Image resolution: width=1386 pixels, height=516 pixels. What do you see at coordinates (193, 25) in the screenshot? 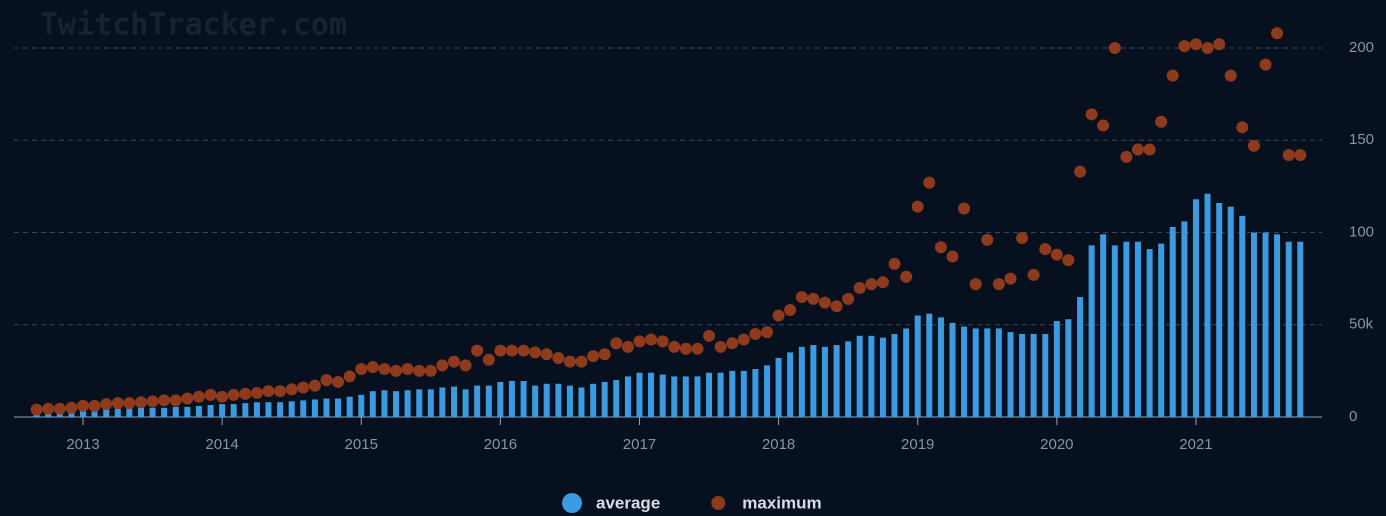
I see `watermark: TwitchTracker.com` at bounding box center [193, 25].